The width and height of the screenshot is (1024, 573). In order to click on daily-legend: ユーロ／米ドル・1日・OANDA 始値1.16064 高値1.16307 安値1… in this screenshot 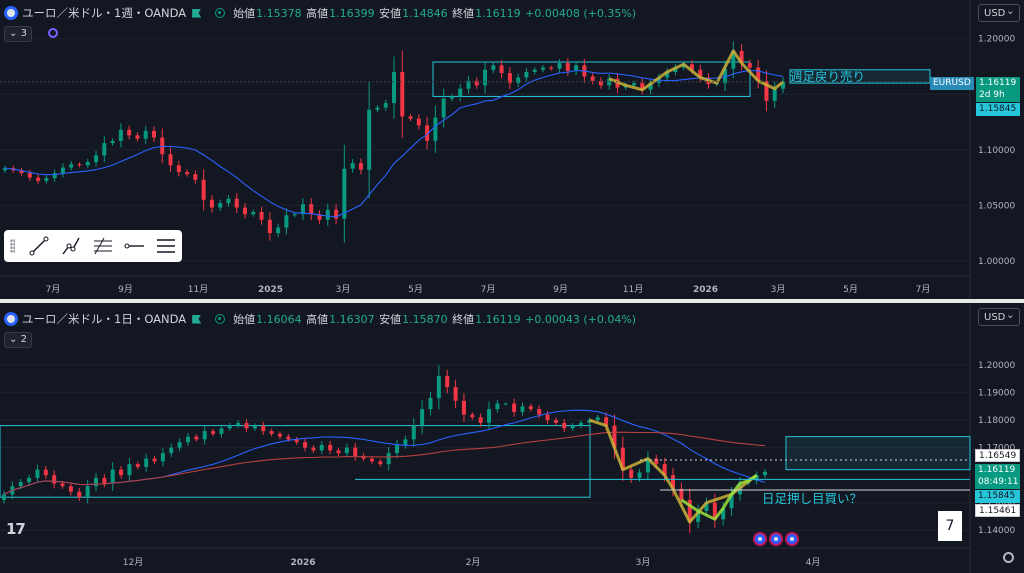, I will do `click(320, 319)`.